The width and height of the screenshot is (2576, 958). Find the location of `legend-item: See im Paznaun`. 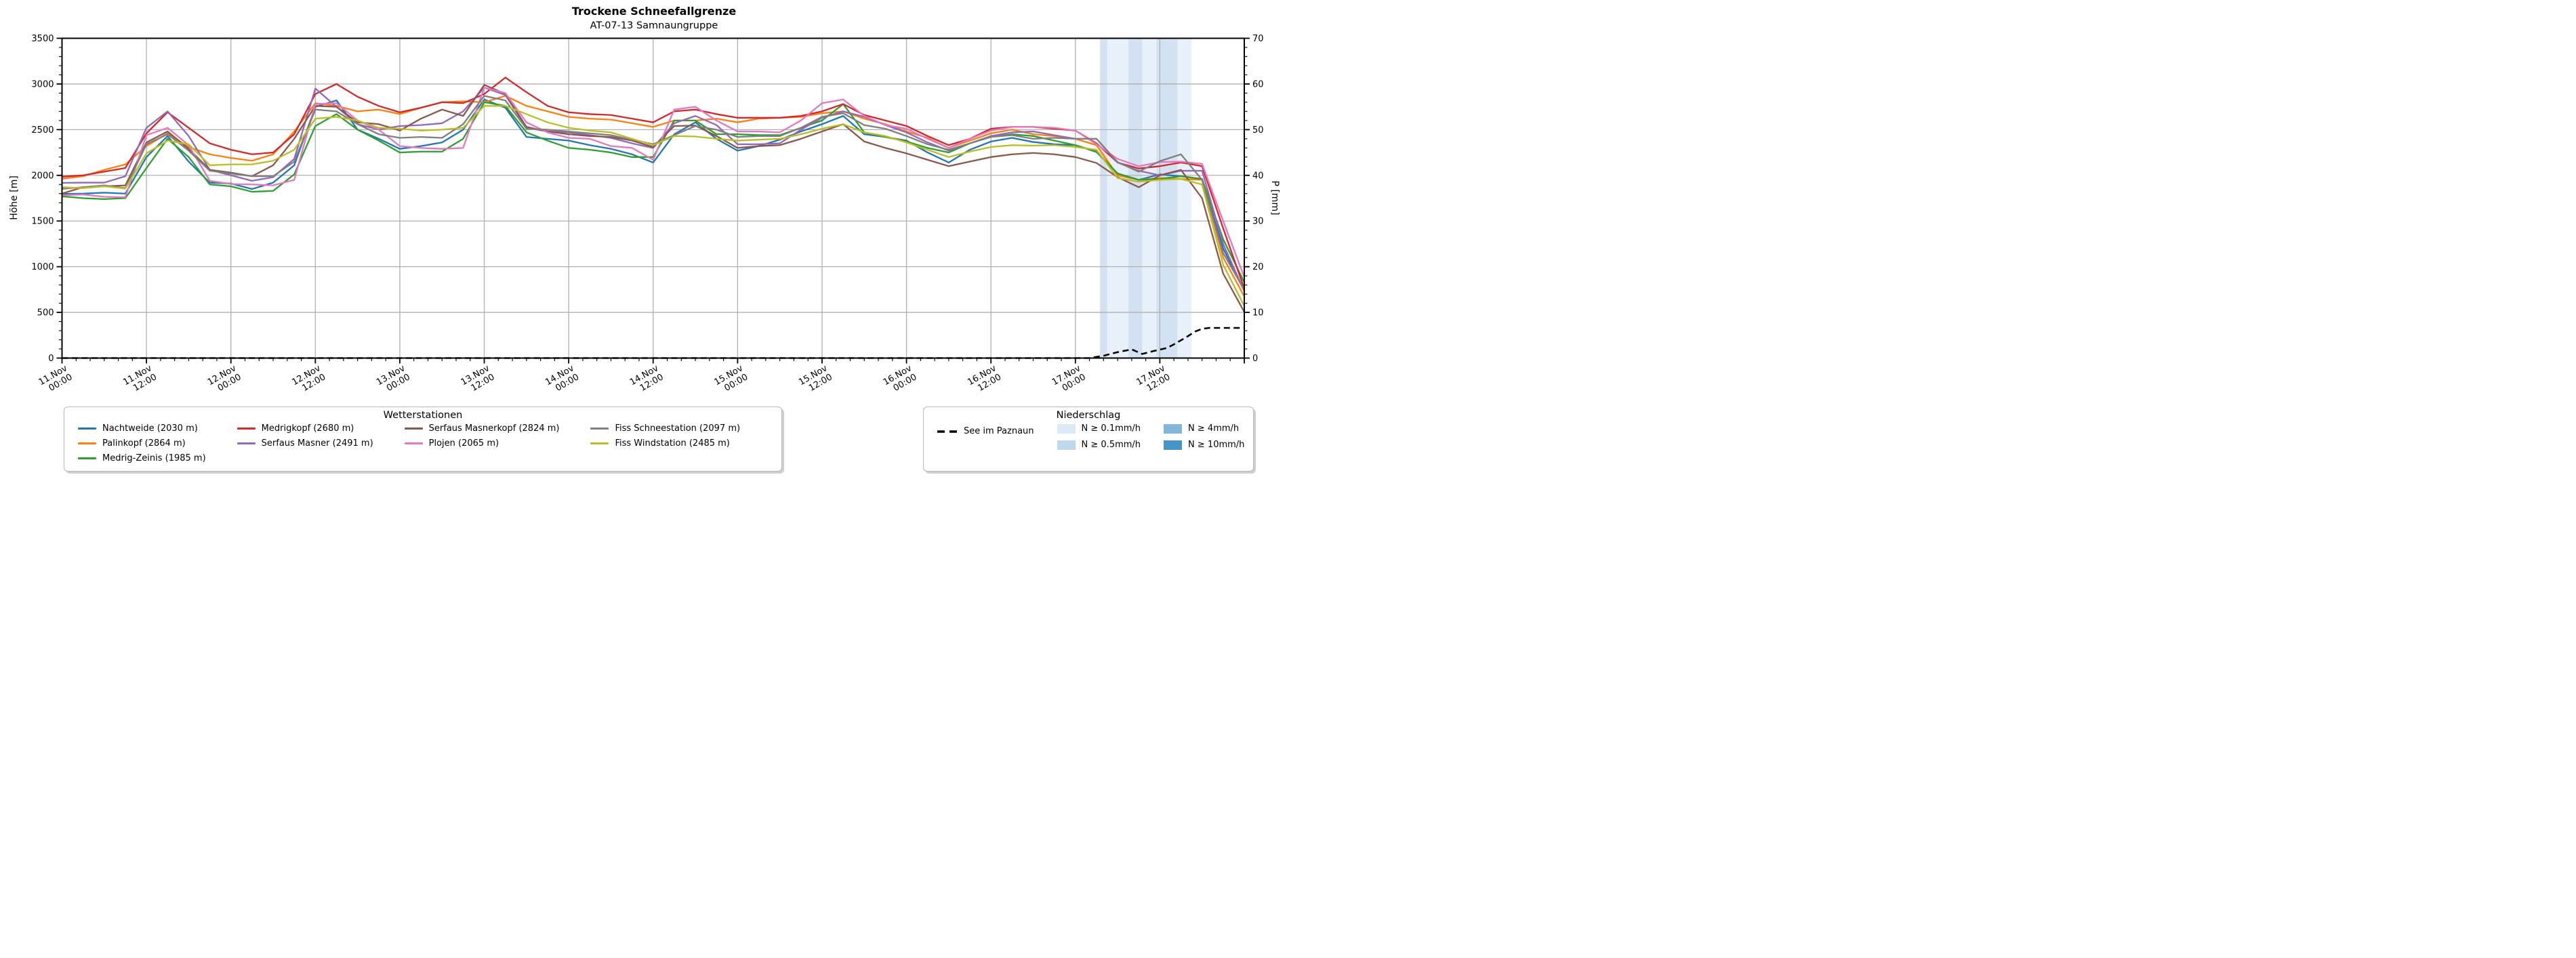

legend-item: See im Paznaun is located at coordinates (986, 431).